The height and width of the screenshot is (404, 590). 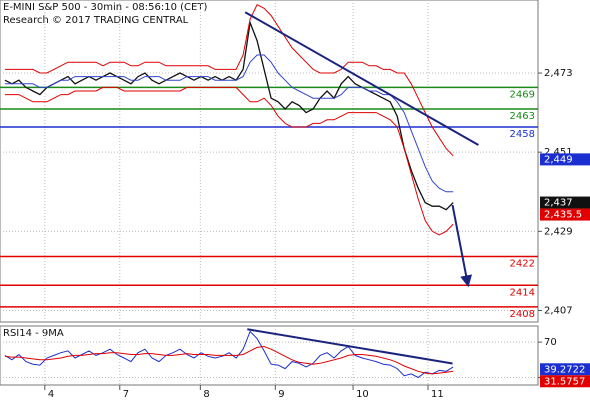 What do you see at coordinates (462, 246) in the screenshot?
I see `trend-arrow` at bounding box center [462, 246].